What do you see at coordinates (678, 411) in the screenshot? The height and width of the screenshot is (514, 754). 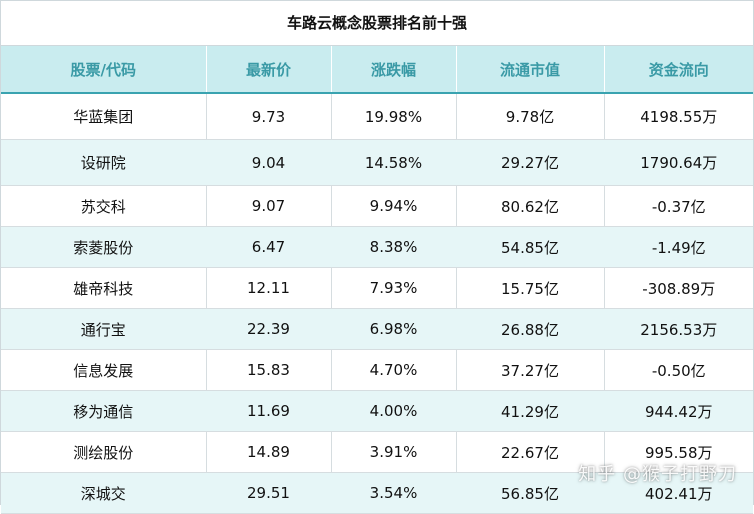 I see `cell-capital-flow: 944.42万` at bounding box center [678, 411].